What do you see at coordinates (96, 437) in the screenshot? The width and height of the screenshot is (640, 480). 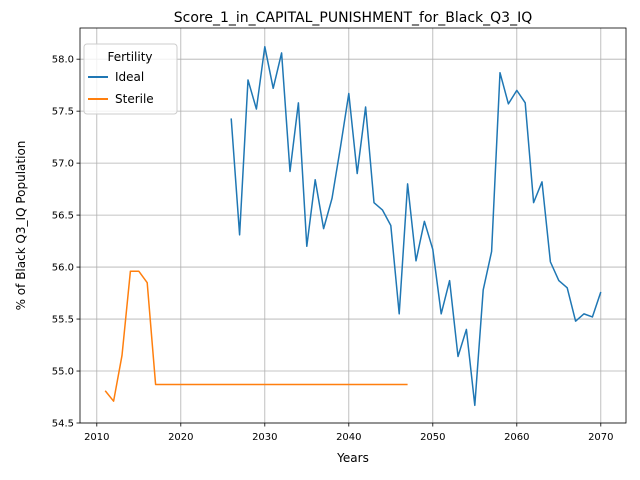 I see `x-tick-label: 2010` at bounding box center [96, 437].